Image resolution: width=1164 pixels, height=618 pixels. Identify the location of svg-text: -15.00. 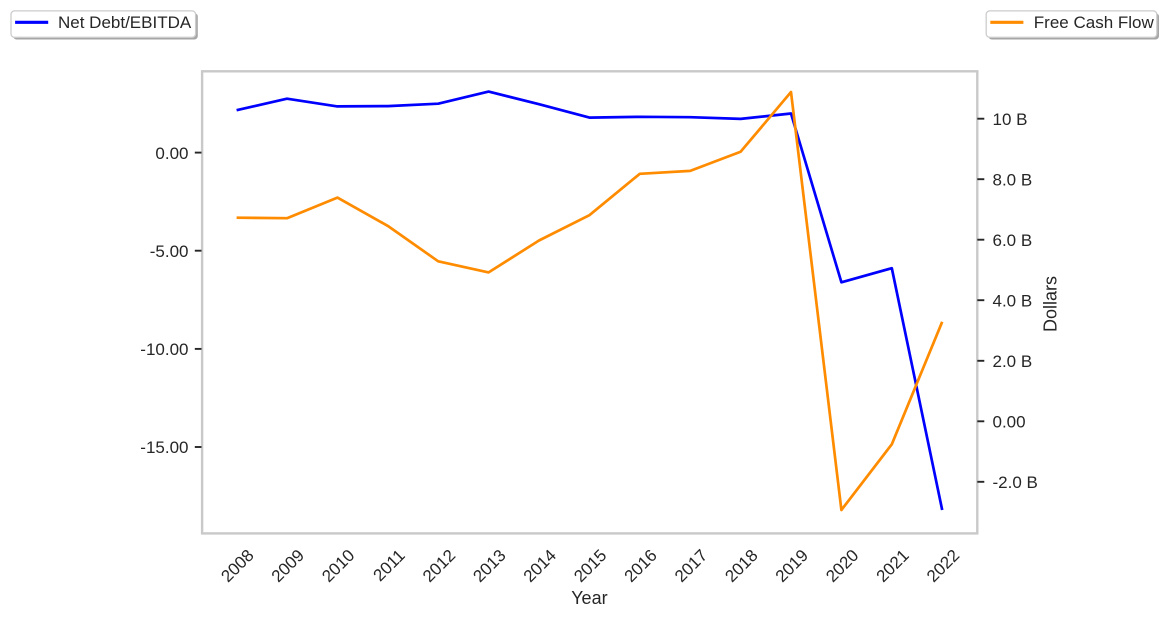
(164, 447).